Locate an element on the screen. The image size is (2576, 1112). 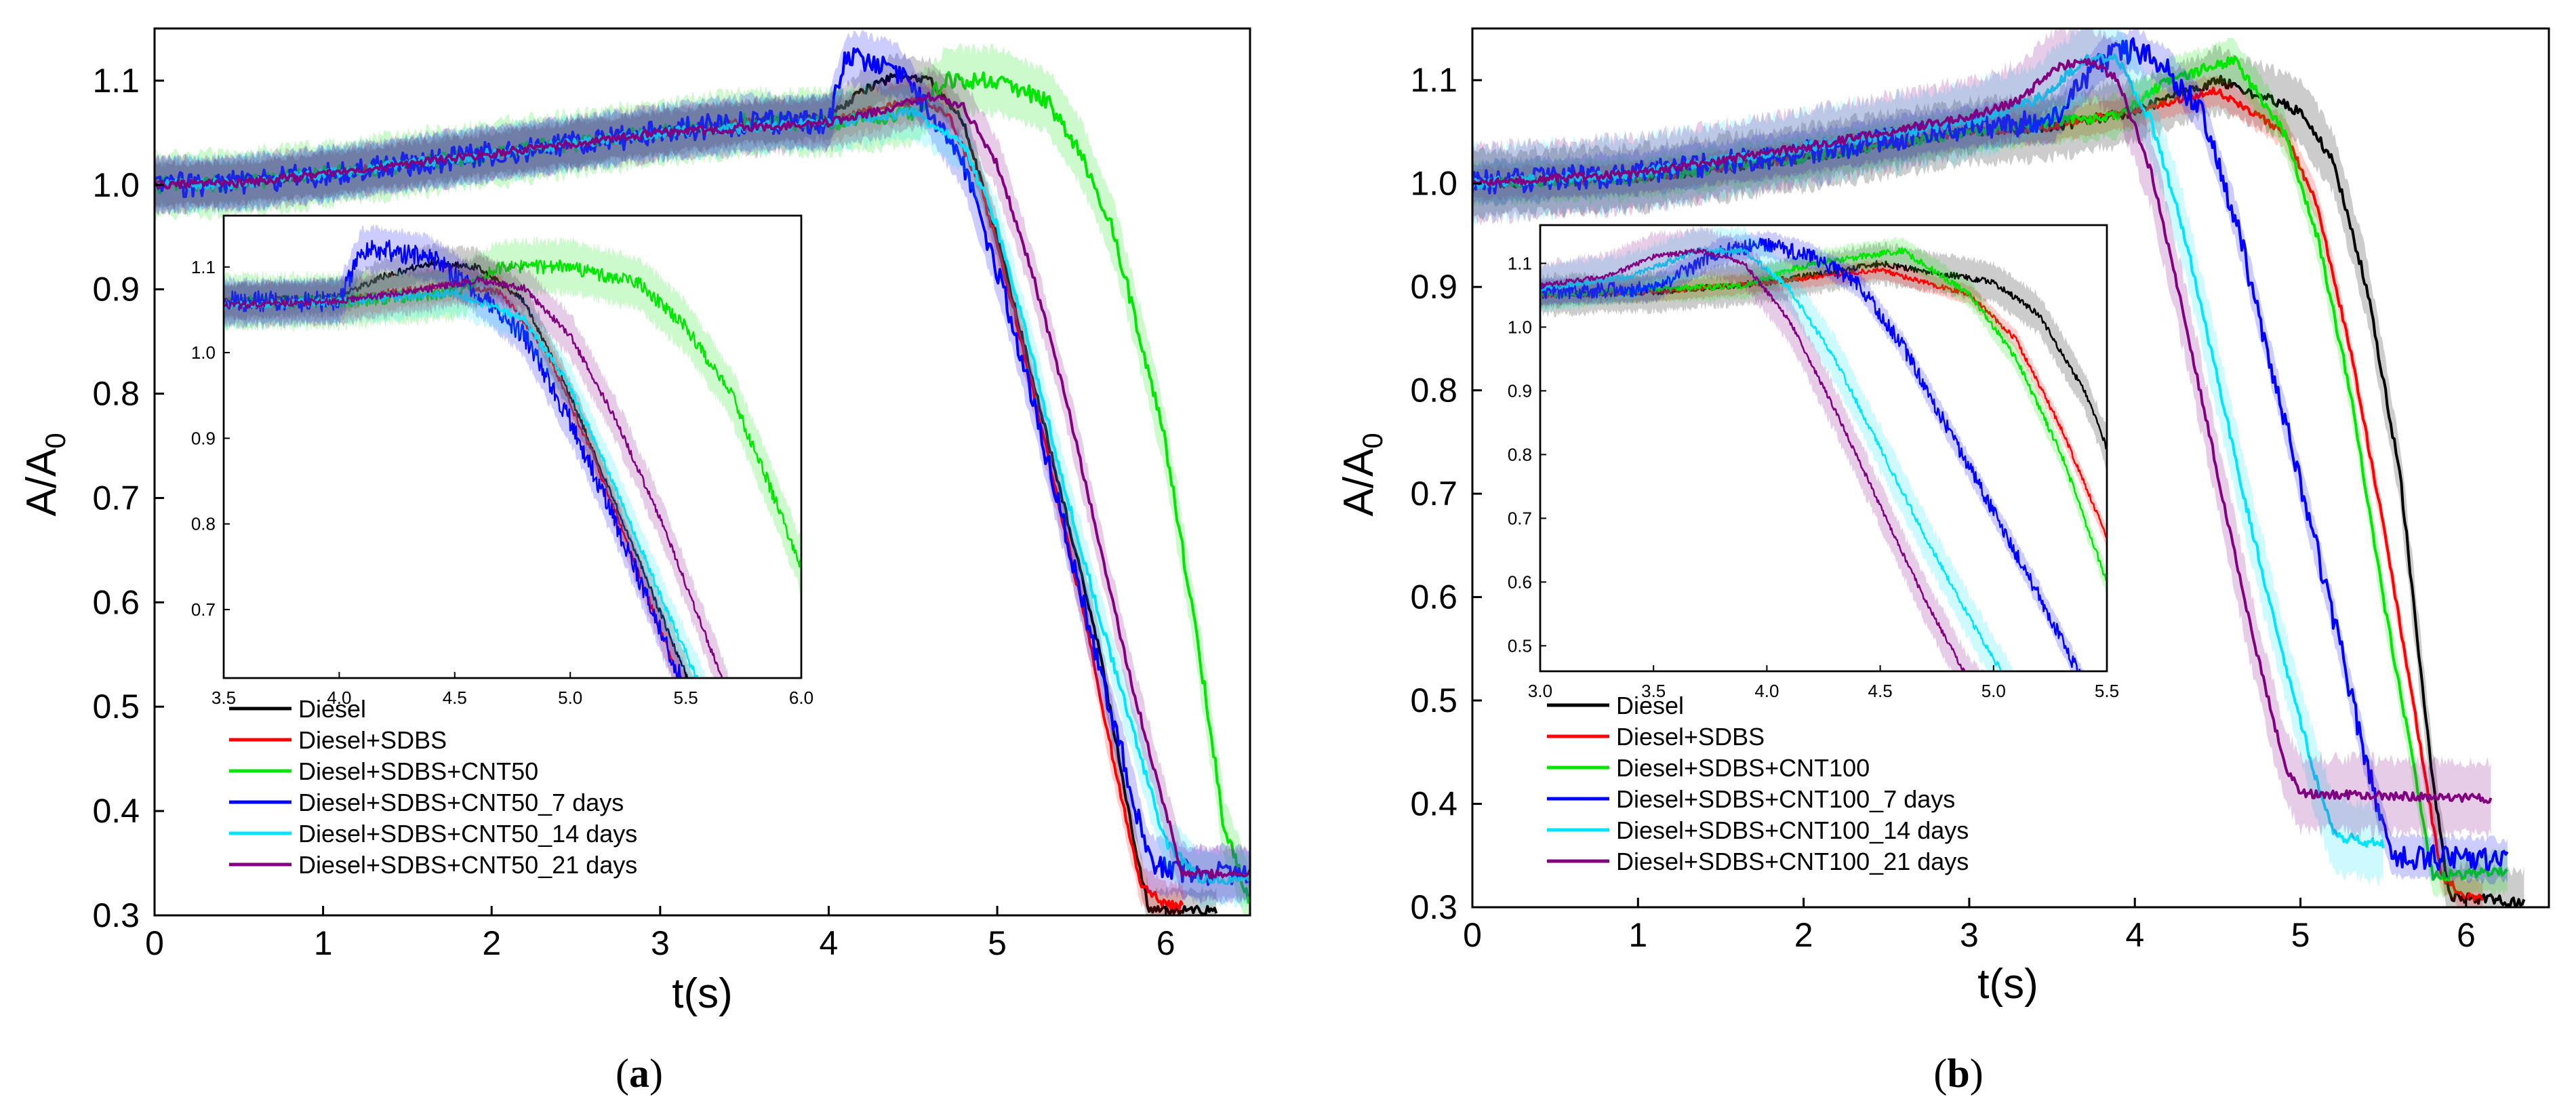
inset-x-tick-label: 3.0 is located at coordinates (1540, 691).